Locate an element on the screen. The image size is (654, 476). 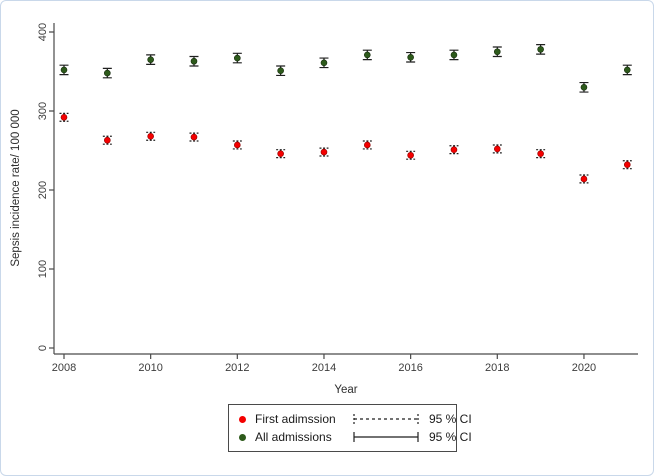
y-axis-title: Sepsis incidence rate/ 100 000 is located at coordinates (16, 187).